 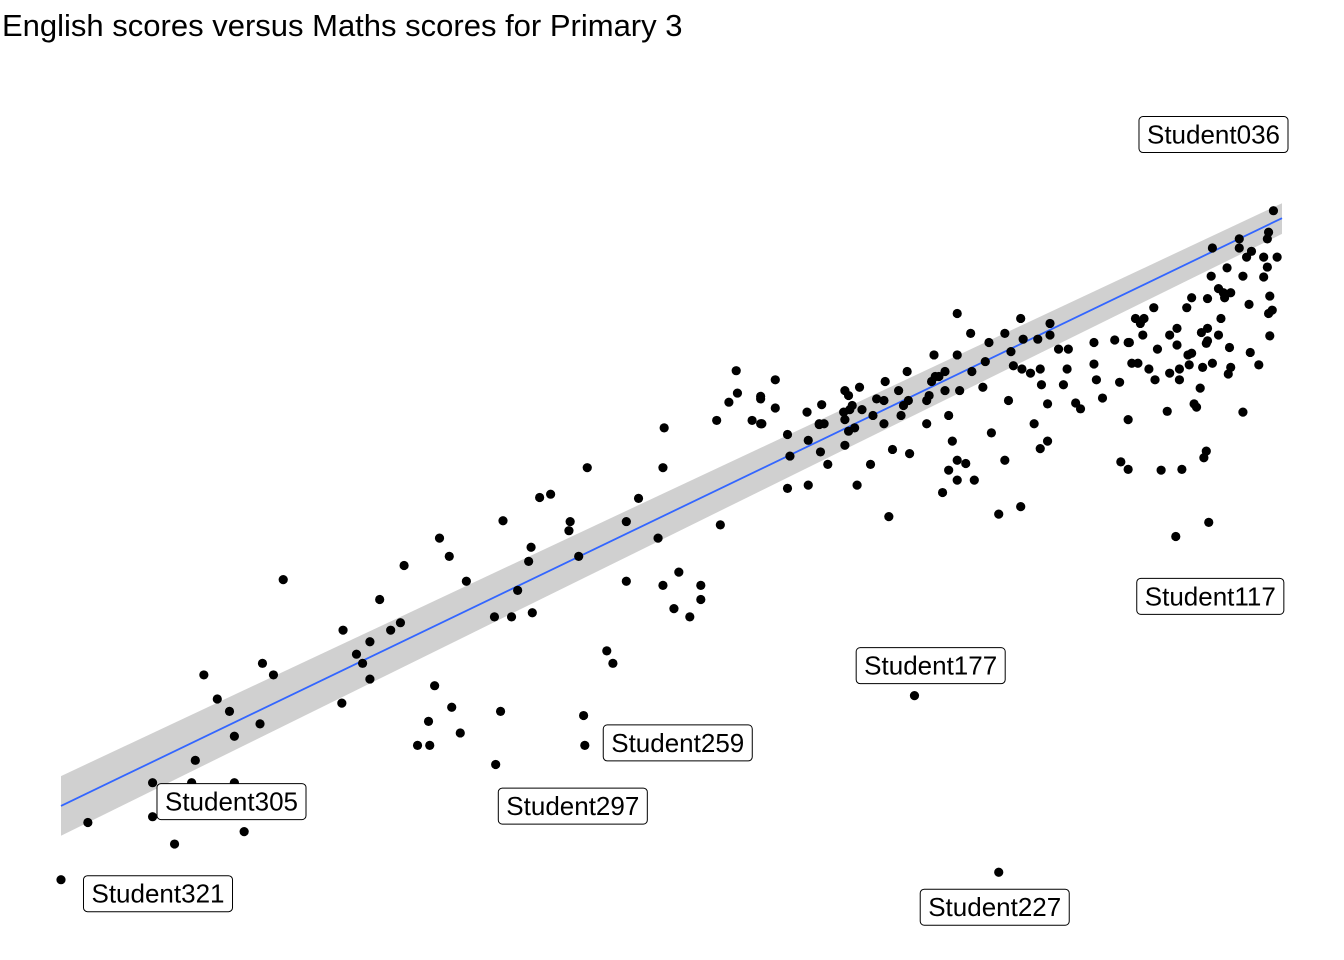 What do you see at coordinates (1213, 135) in the screenshot?
I see `point-label-text: Student036` at bounding box center [1213, 135].